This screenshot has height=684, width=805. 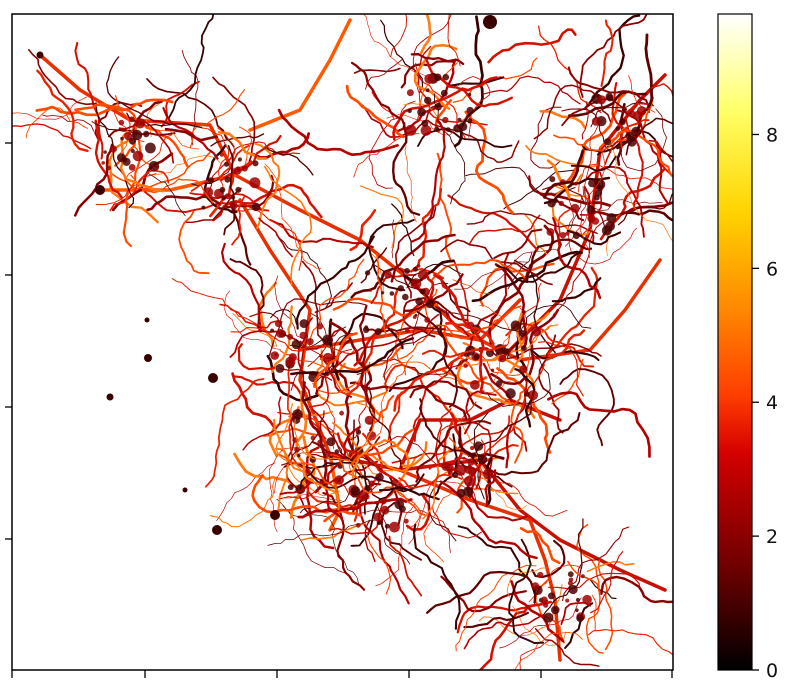 I want to click on isolated-blob, so click(x=110, y=397).